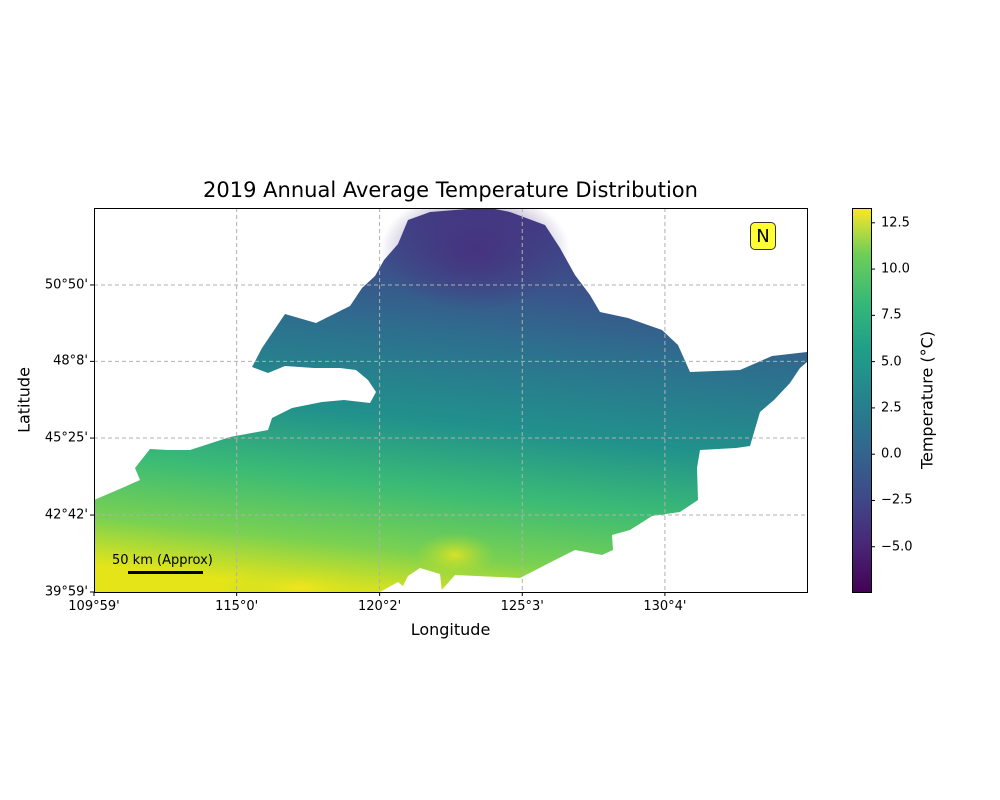 This screenshot has height=800, width=1000. I want to click on warm-zone, so click(300, 579).